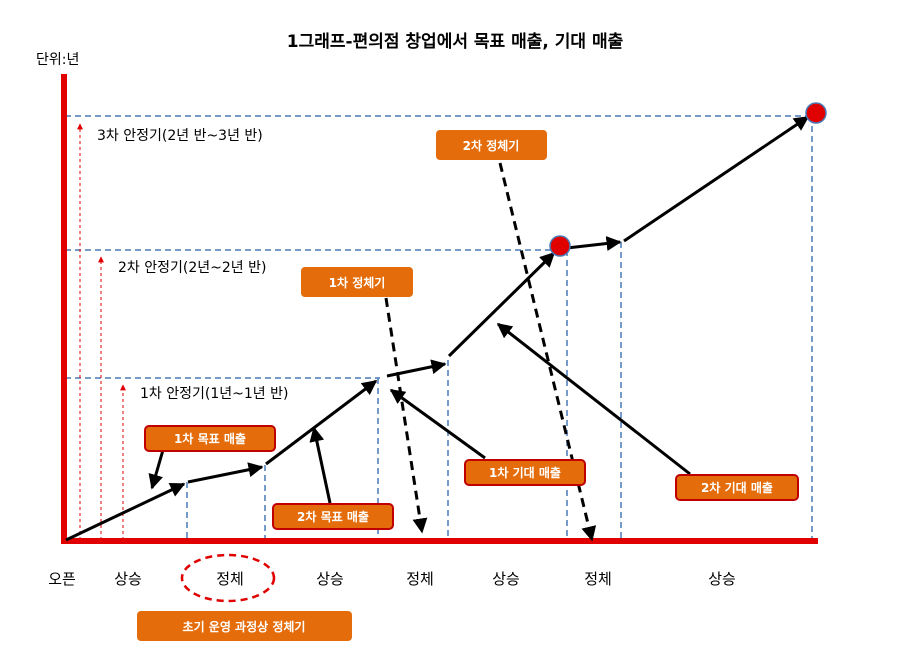  I want to click on stage-label-stagnation-3: 정체, so click(598, 579).